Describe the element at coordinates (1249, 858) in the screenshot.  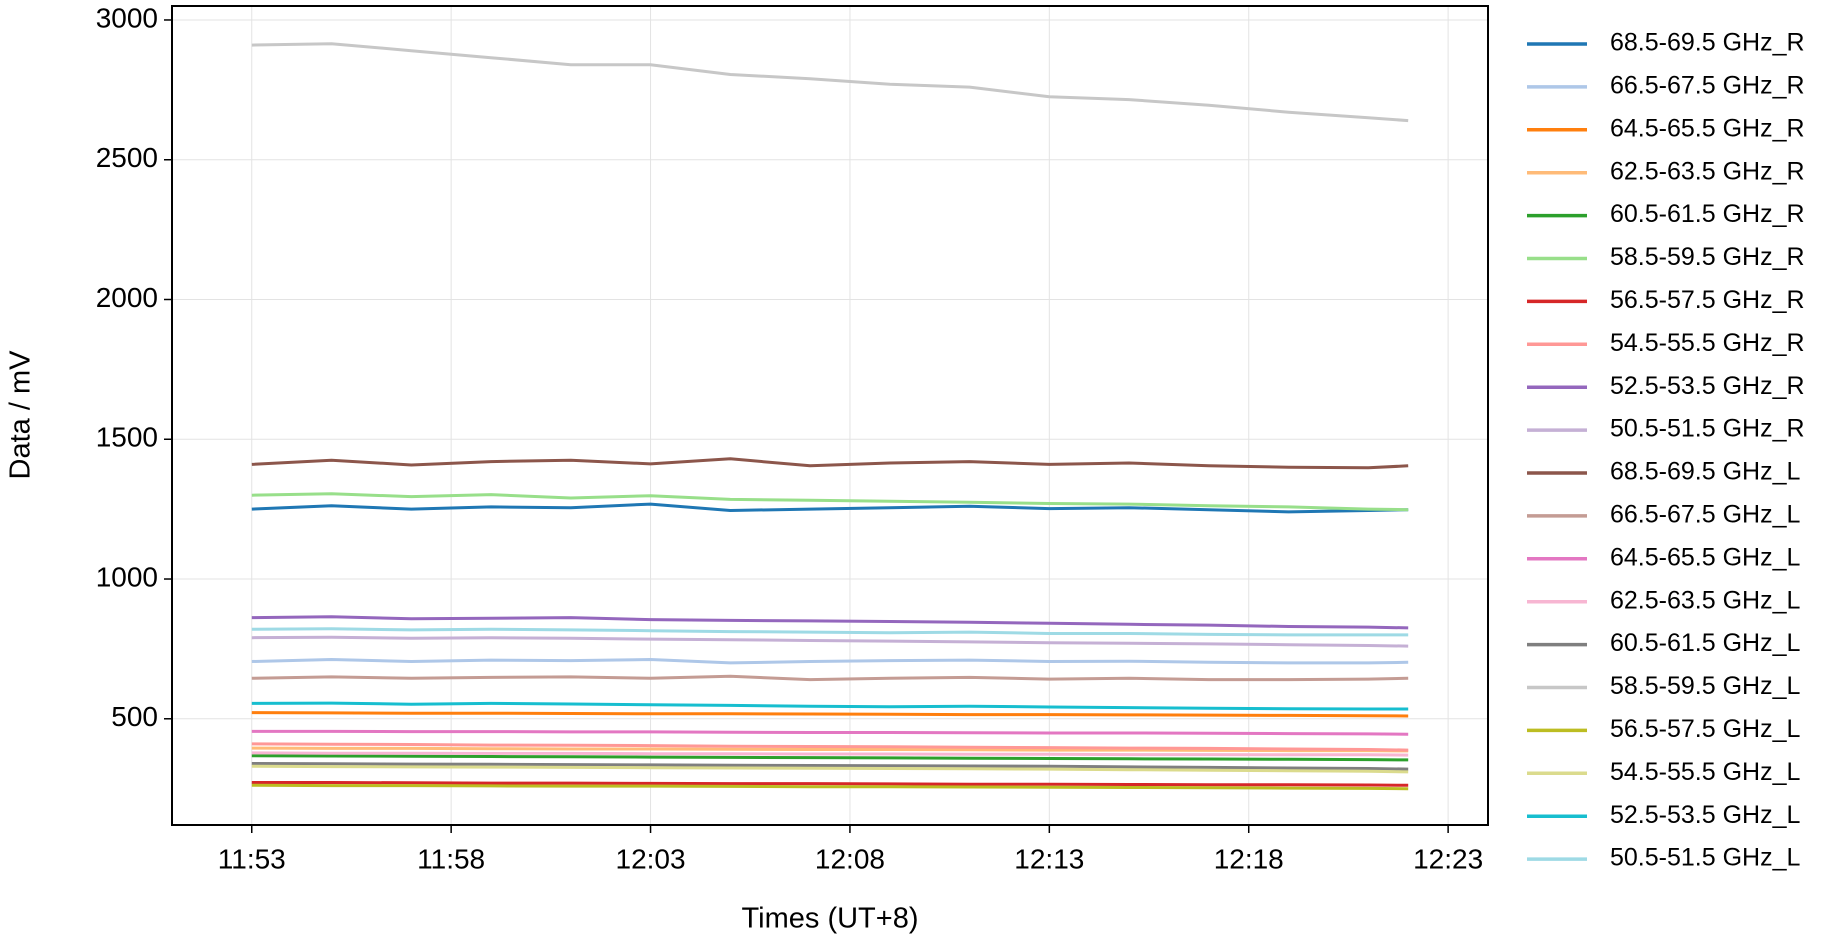
I see `x-tick-label: 12:18` at that location.